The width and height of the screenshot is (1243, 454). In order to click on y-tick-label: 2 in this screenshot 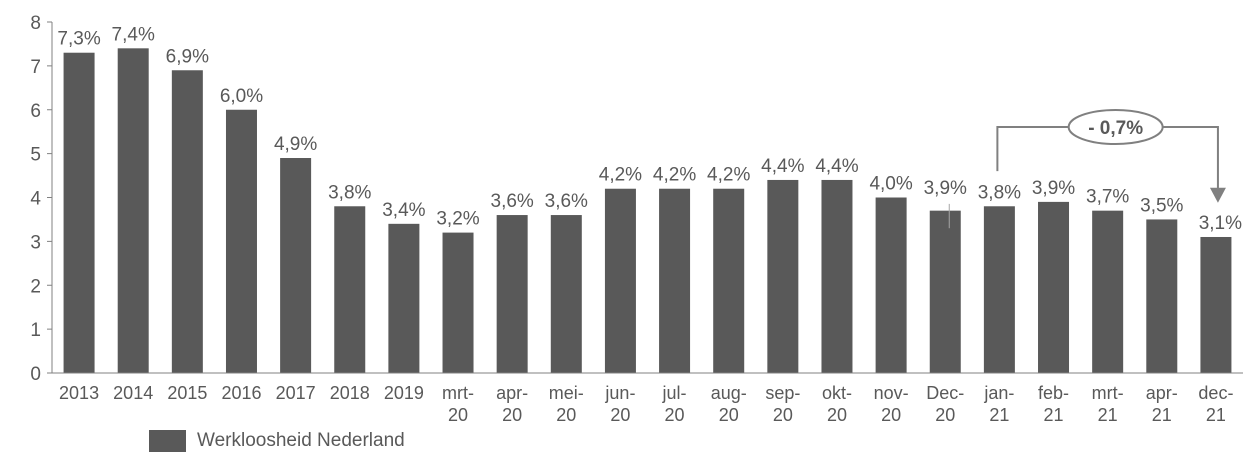, I will do `click(35, 286)`.